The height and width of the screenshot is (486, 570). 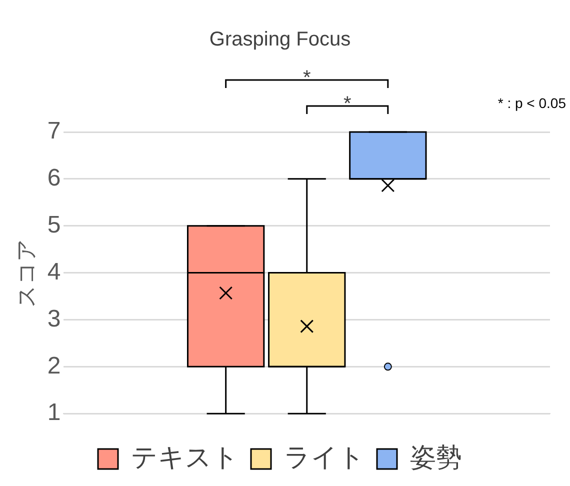 What do you see at coordinates (185, 457) in the screenshot?
I see `legend-label: テキスト` at bounding box center [185, 457].